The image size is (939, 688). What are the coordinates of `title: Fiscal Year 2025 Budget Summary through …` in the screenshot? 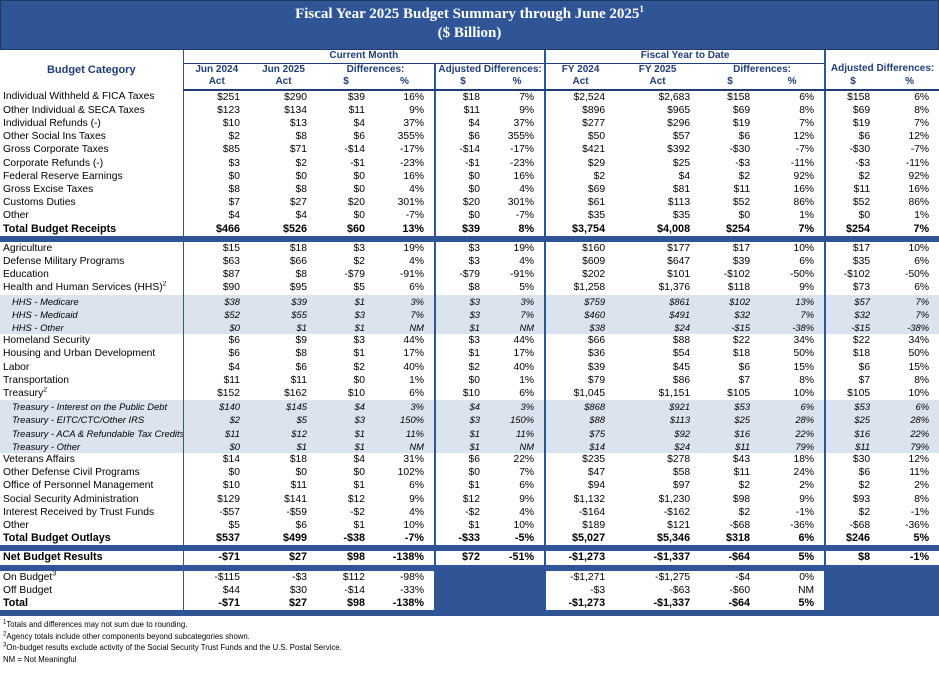 It's located at (467, 14).